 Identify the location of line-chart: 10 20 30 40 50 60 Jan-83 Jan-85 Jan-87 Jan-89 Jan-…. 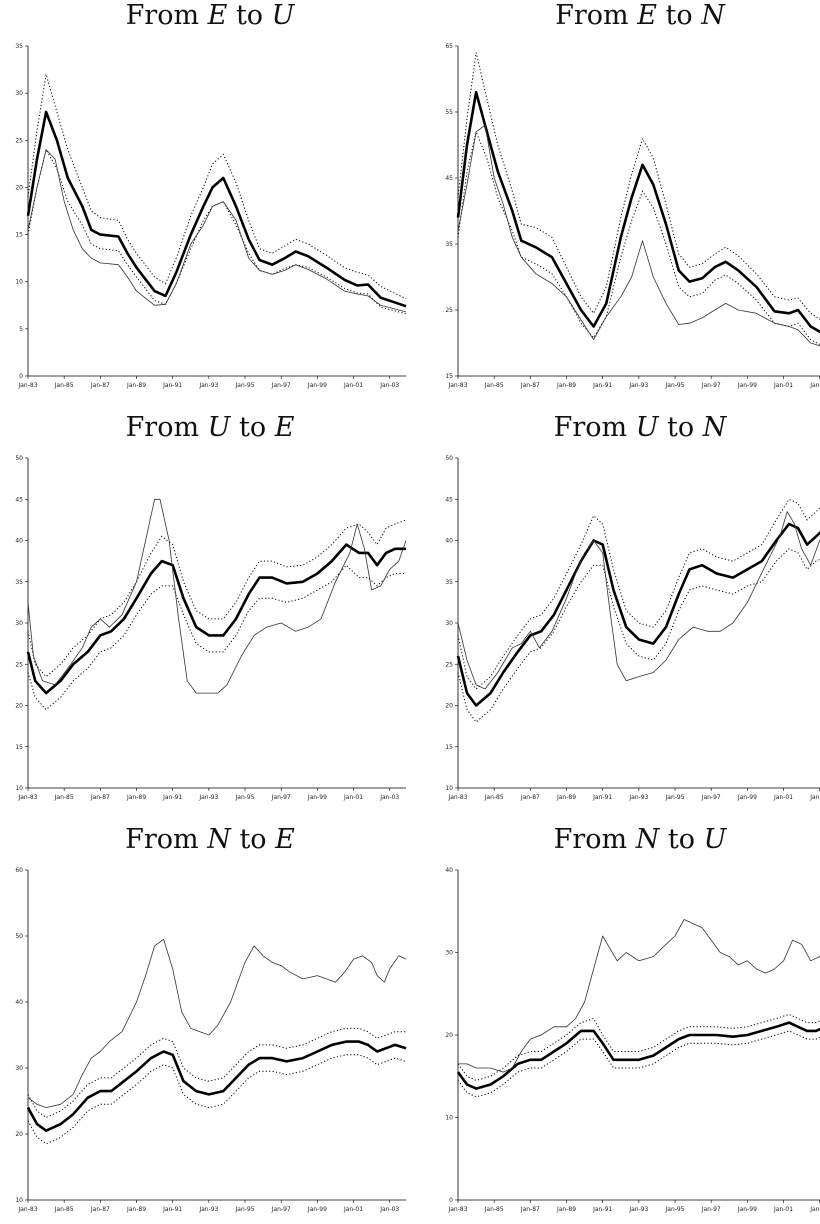
(211, 1040).